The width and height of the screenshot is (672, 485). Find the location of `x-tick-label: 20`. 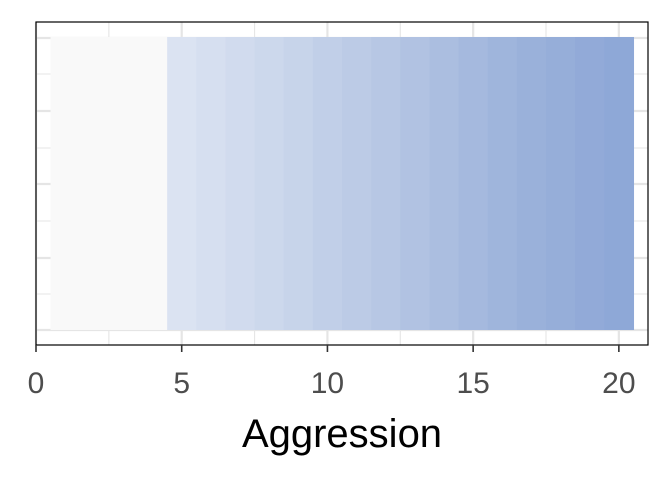

x-tick-label: 20 is located at coordinates (618, 383).